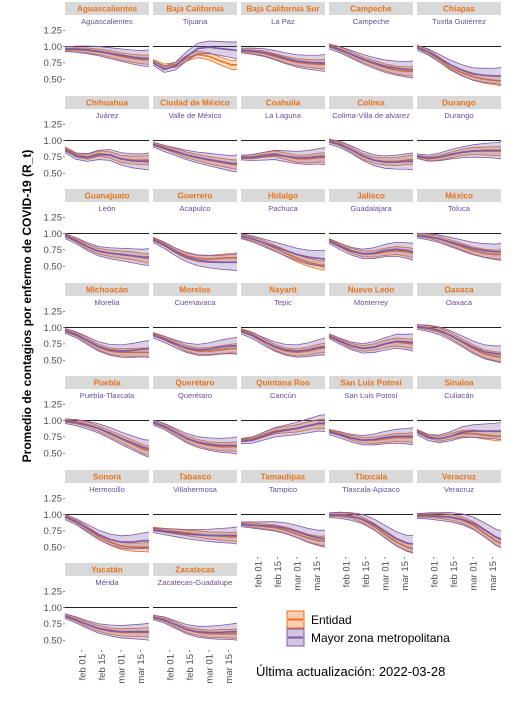 Image resolution: width=525 pixels, height=712 pixels. Describe the element at coordinates (82, 667) in the screenshot. I see `x-tick-label: feb 01` at that location.